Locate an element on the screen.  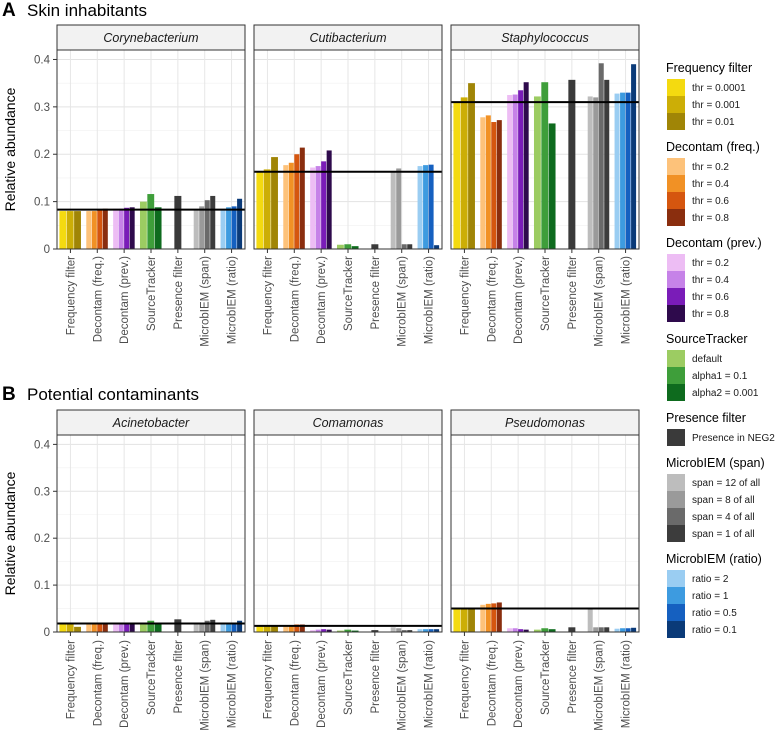
legend-label: ratio = 0.5 is located at coordinates (714, 613).